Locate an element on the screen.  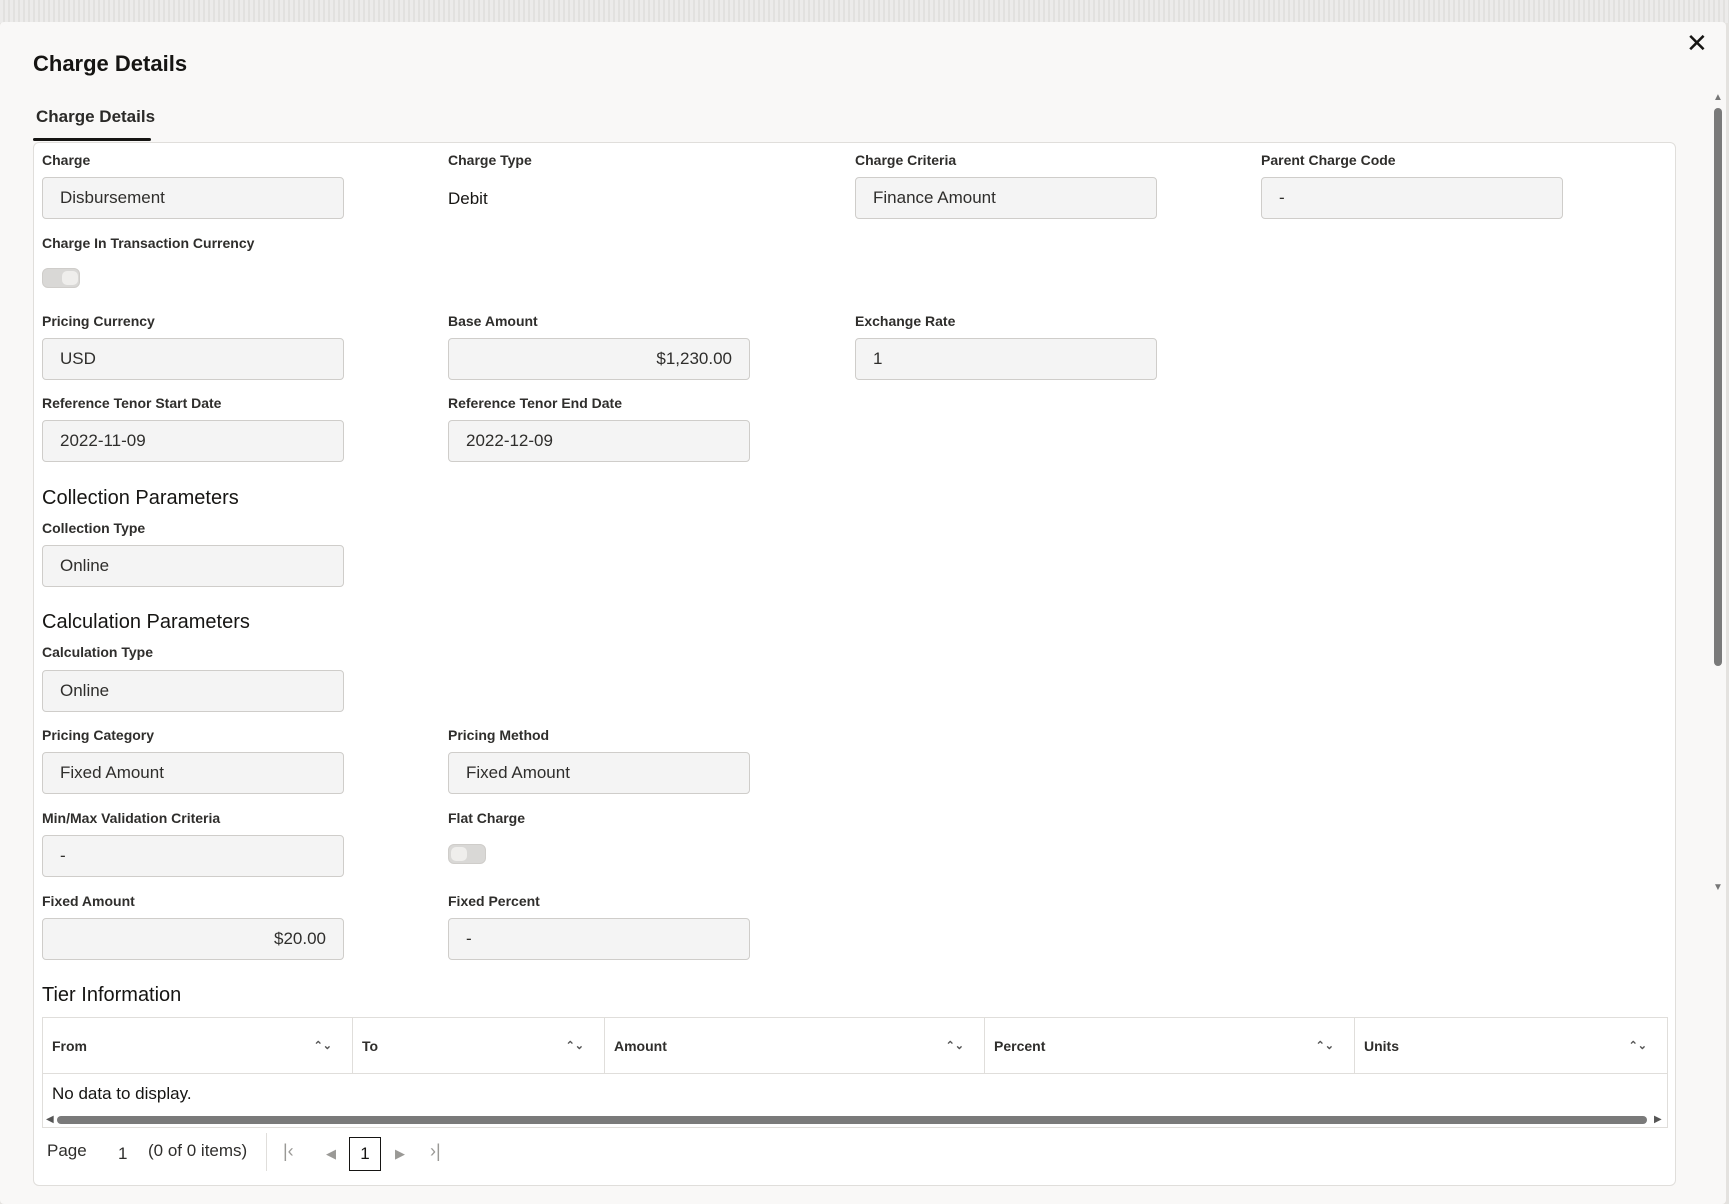
page-label: Page is located at coordinates (67, 1150).